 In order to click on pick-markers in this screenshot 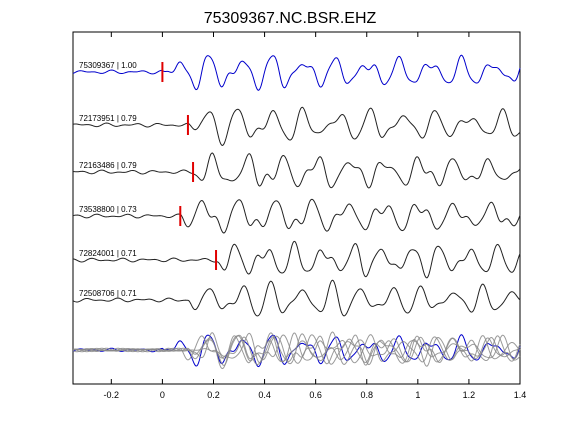, I will do `click(189, 166)`.